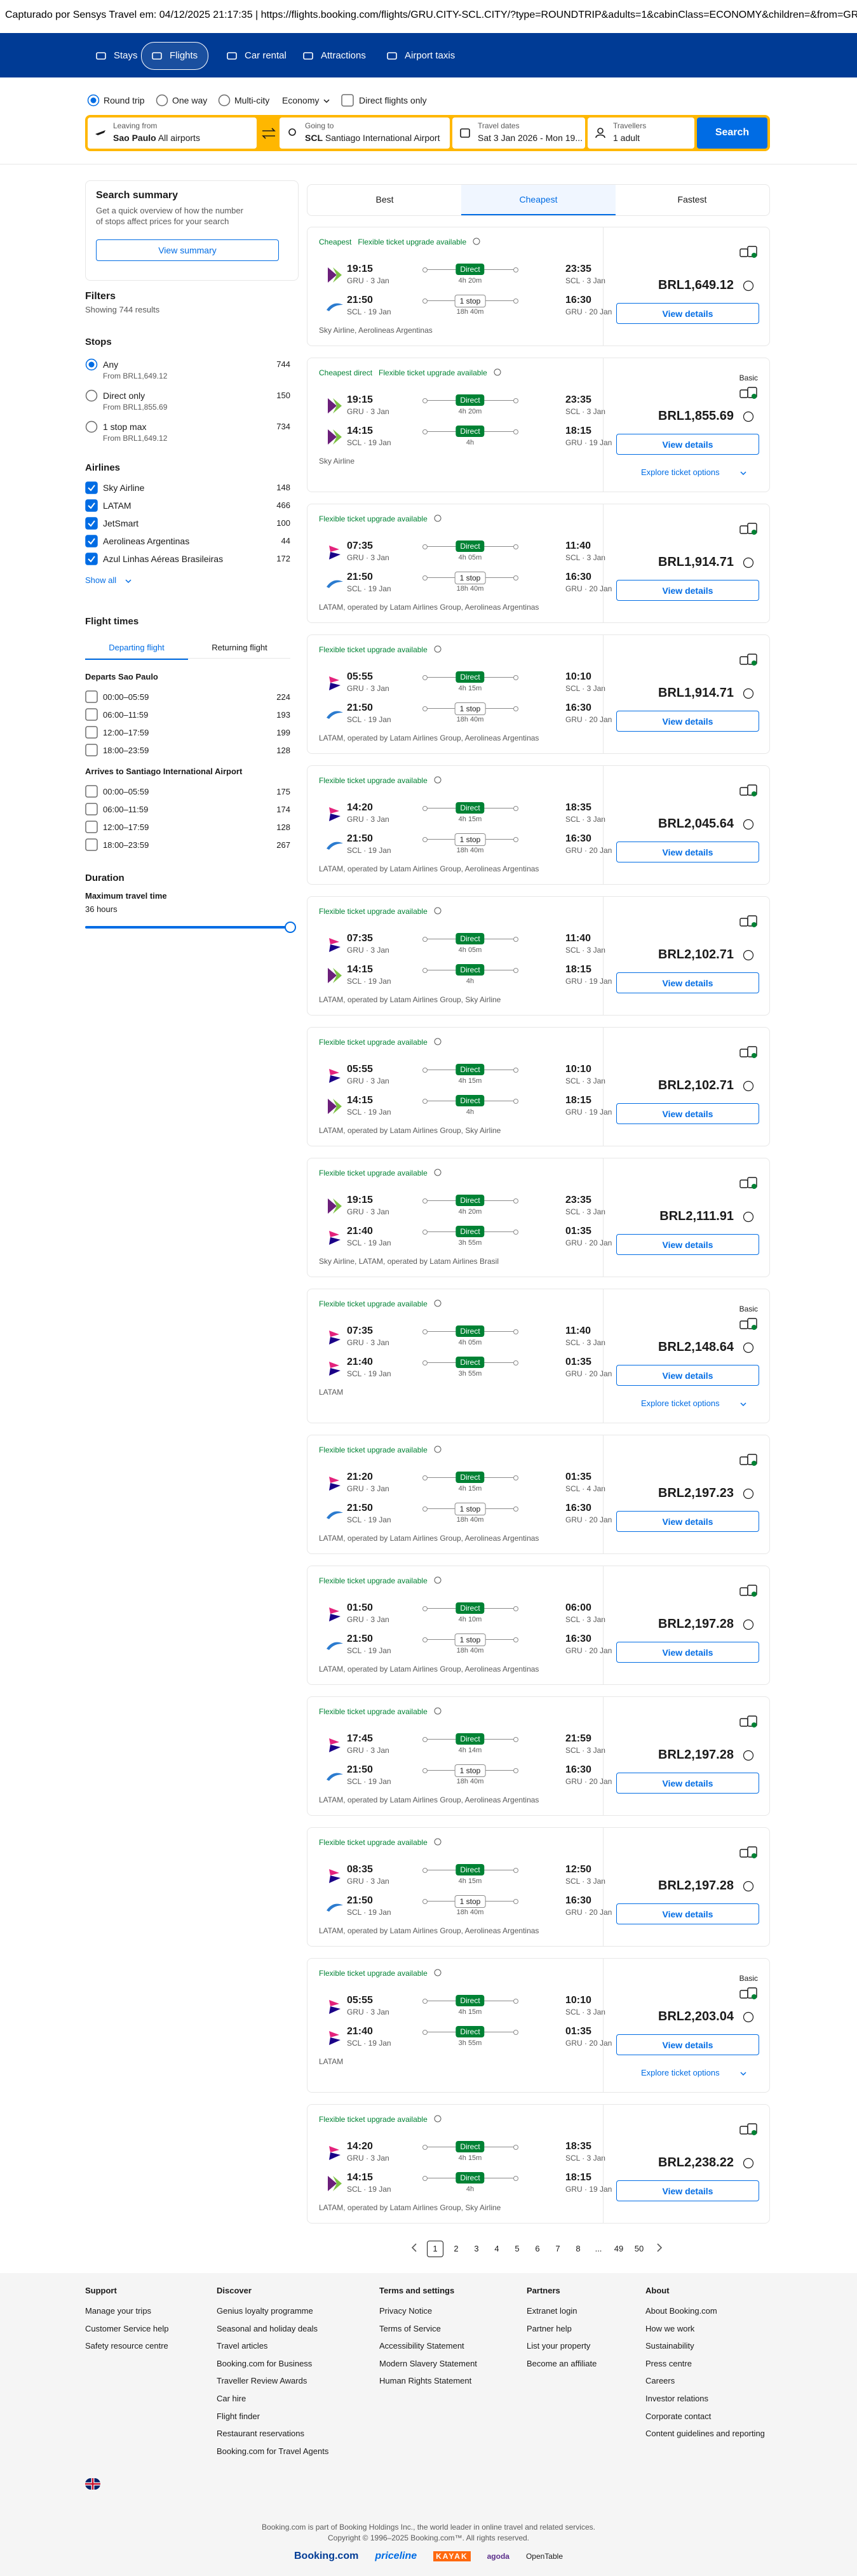 This screenshot has height=2576, width=857. What do you see at coordinates (421, 56) in the screenshot?
I see `nav-item: Airport taxis` at bounding box center [421, 56].